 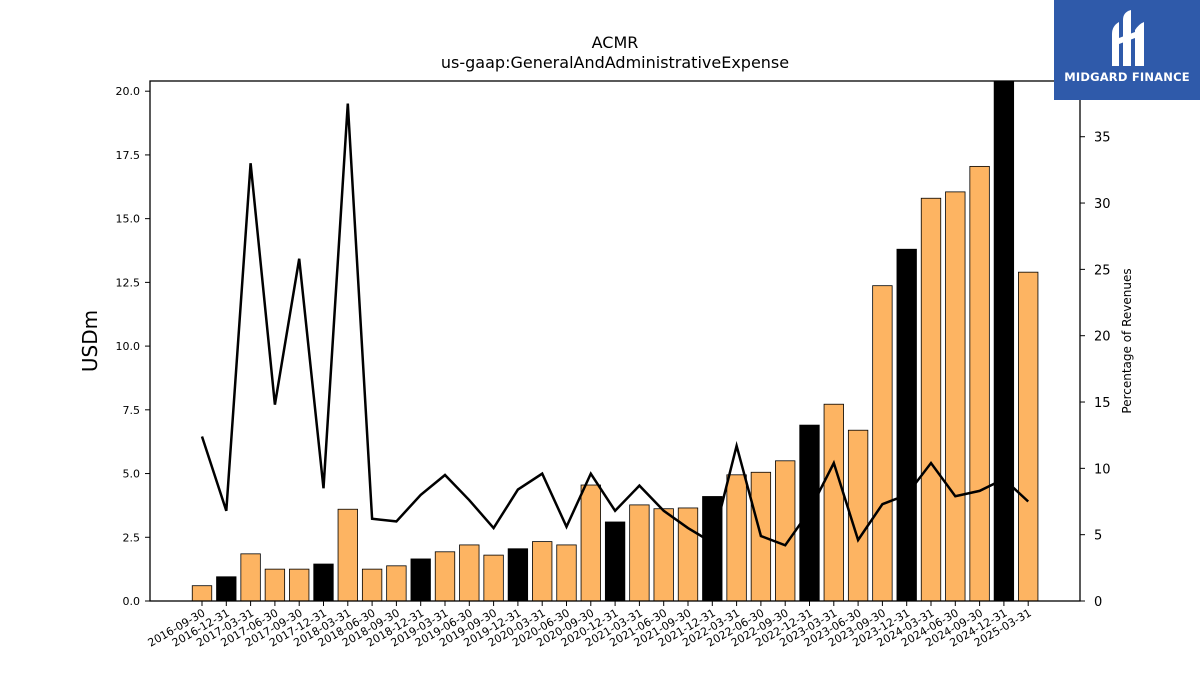 What do you see at coordinates (128, 346) in the screenshot?
I see `y-tick-label: 10.0` at bounding box center [128, 346].